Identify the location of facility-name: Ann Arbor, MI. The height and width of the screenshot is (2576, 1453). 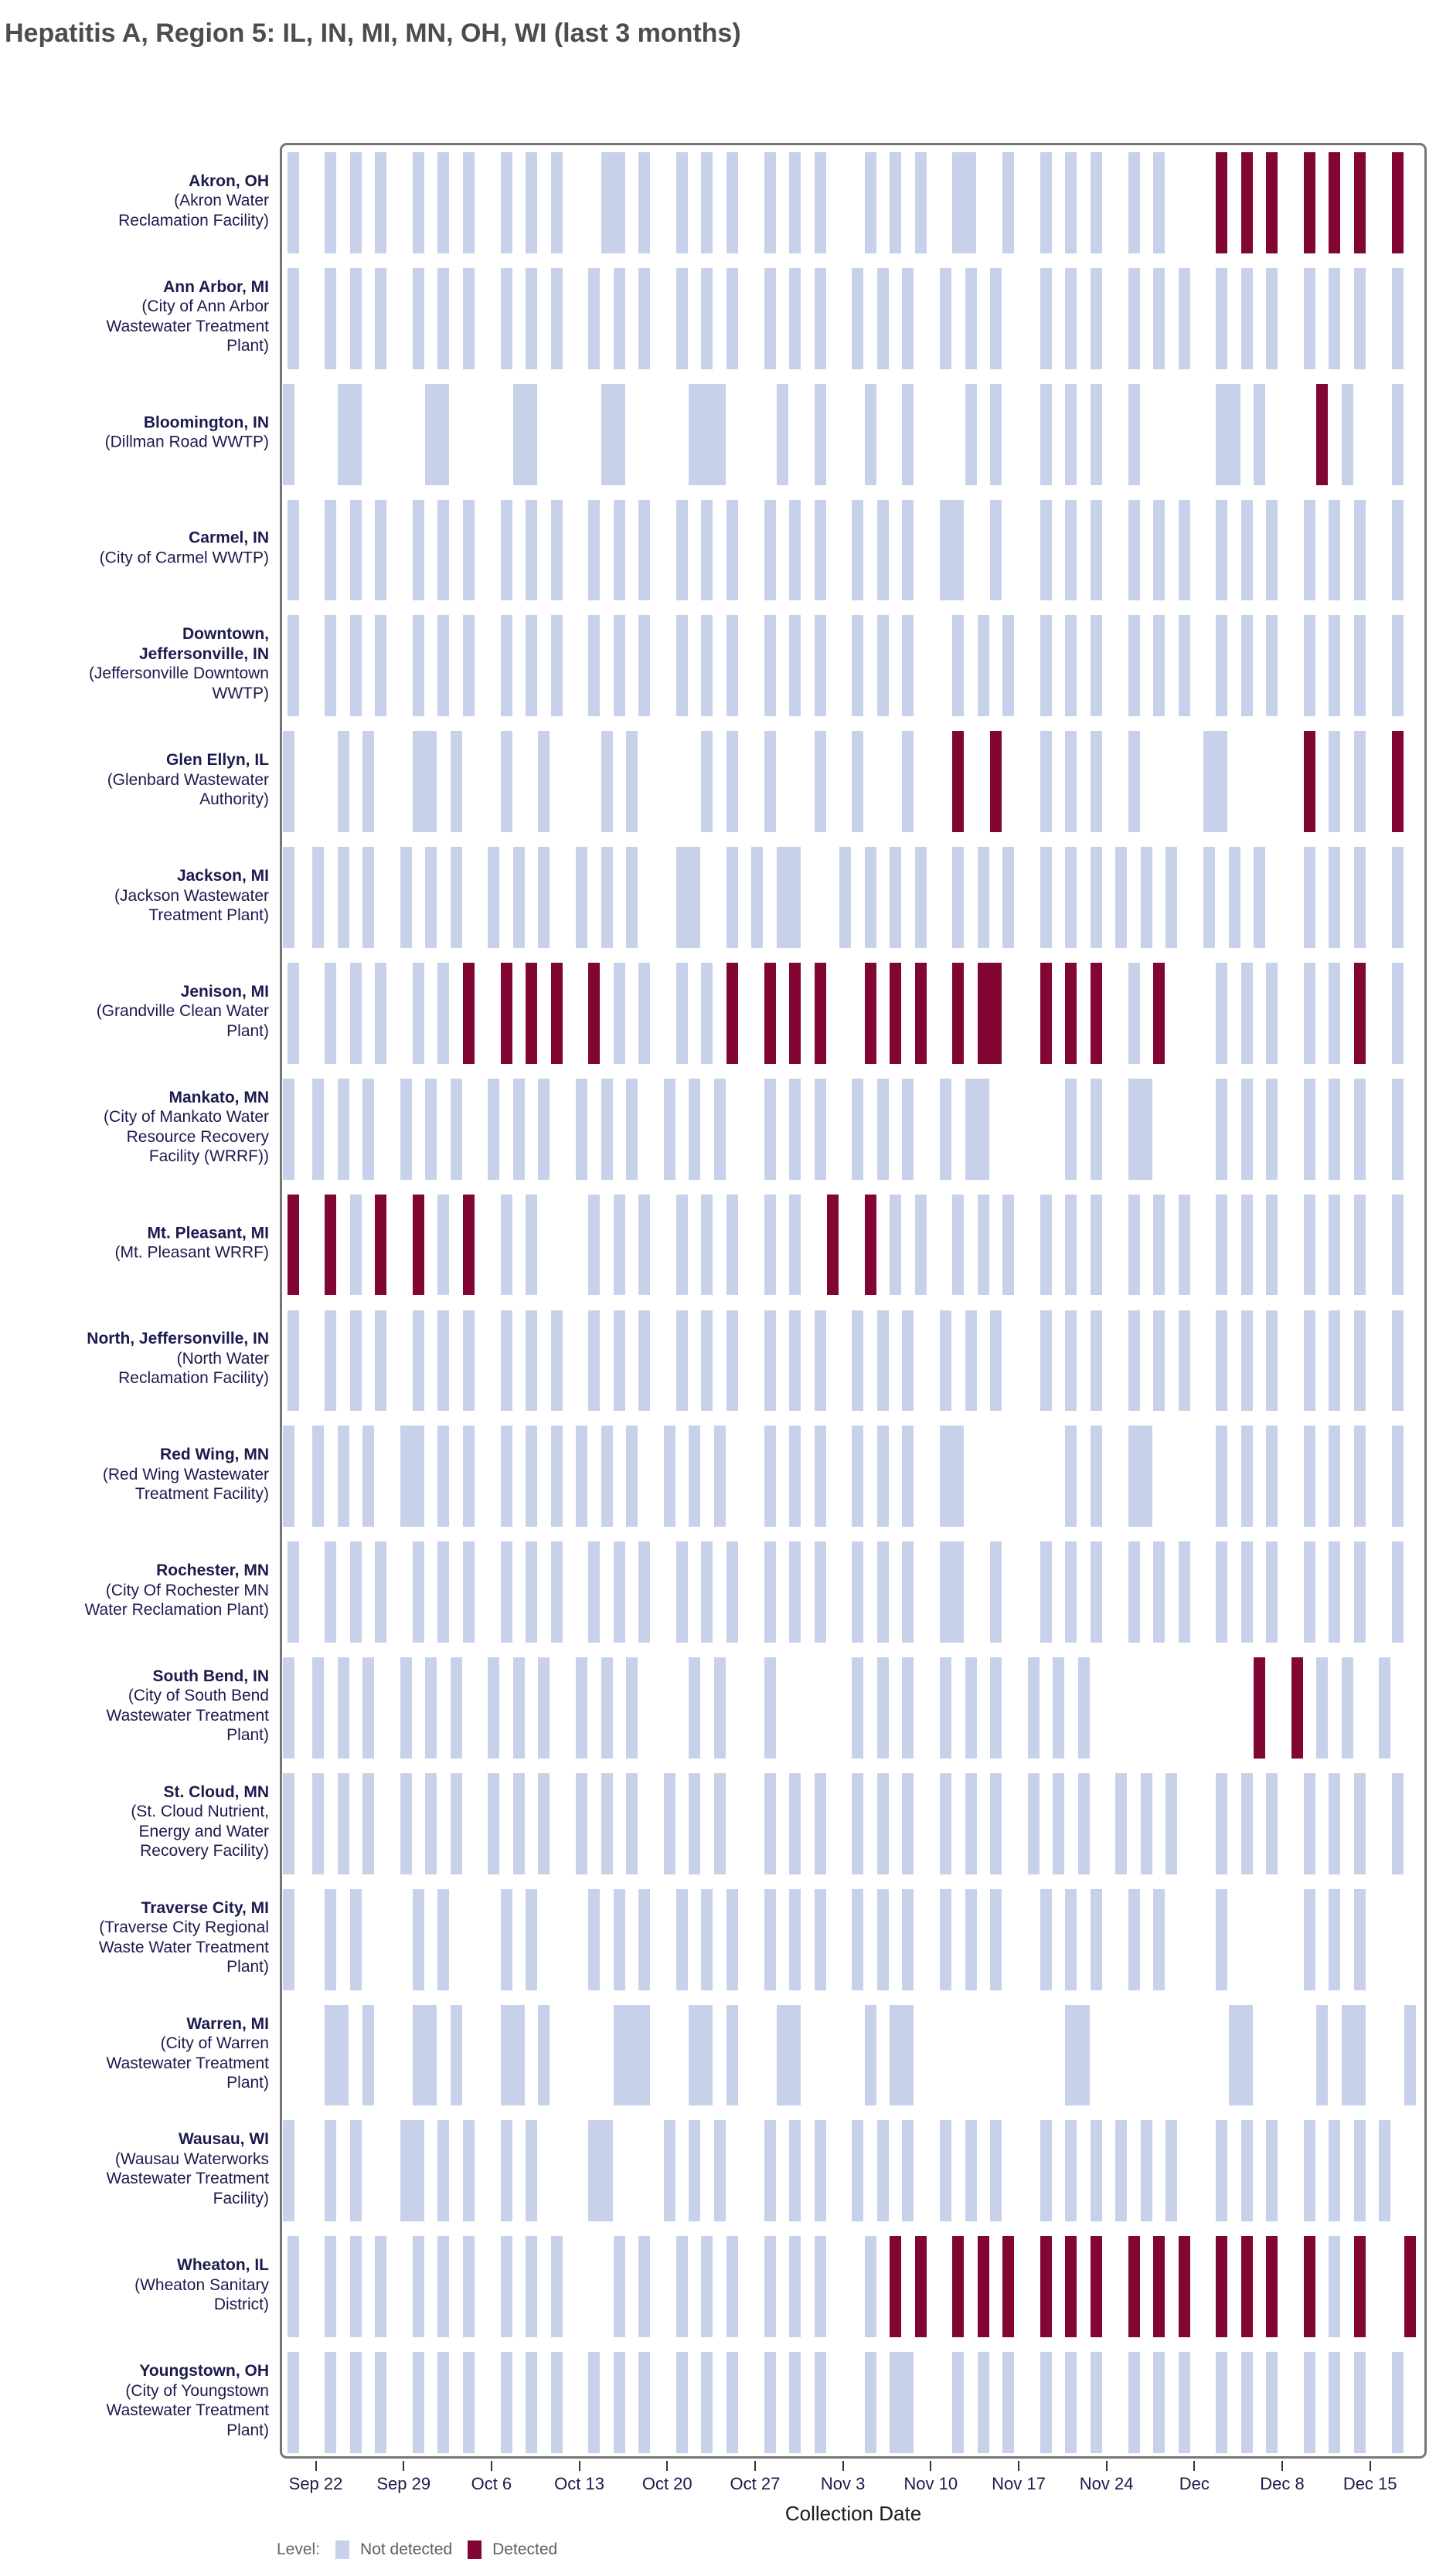
(216, 286).